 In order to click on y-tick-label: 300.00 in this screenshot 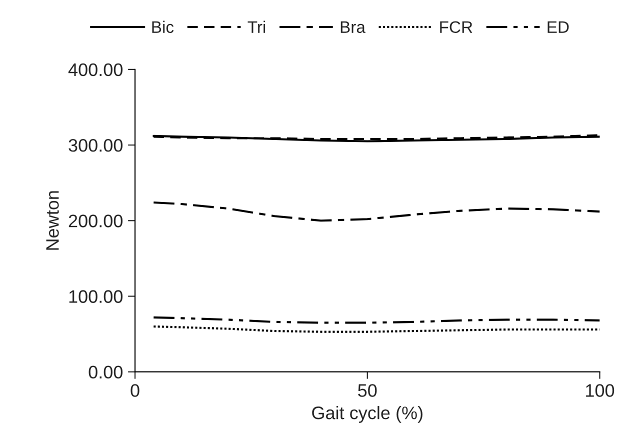, I will do `click(95, 145)`.